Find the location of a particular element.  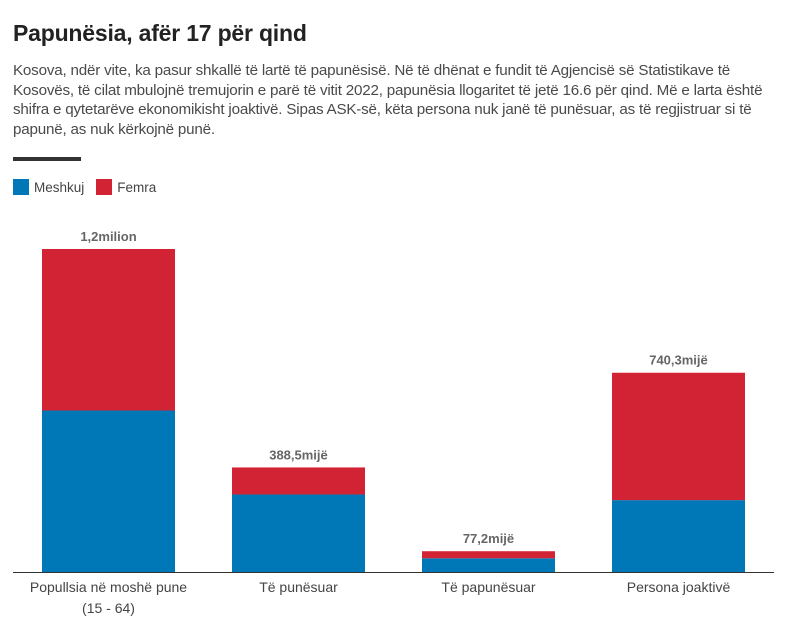

total-label-3: 77,2mijë is located at coordinates (488, 538).